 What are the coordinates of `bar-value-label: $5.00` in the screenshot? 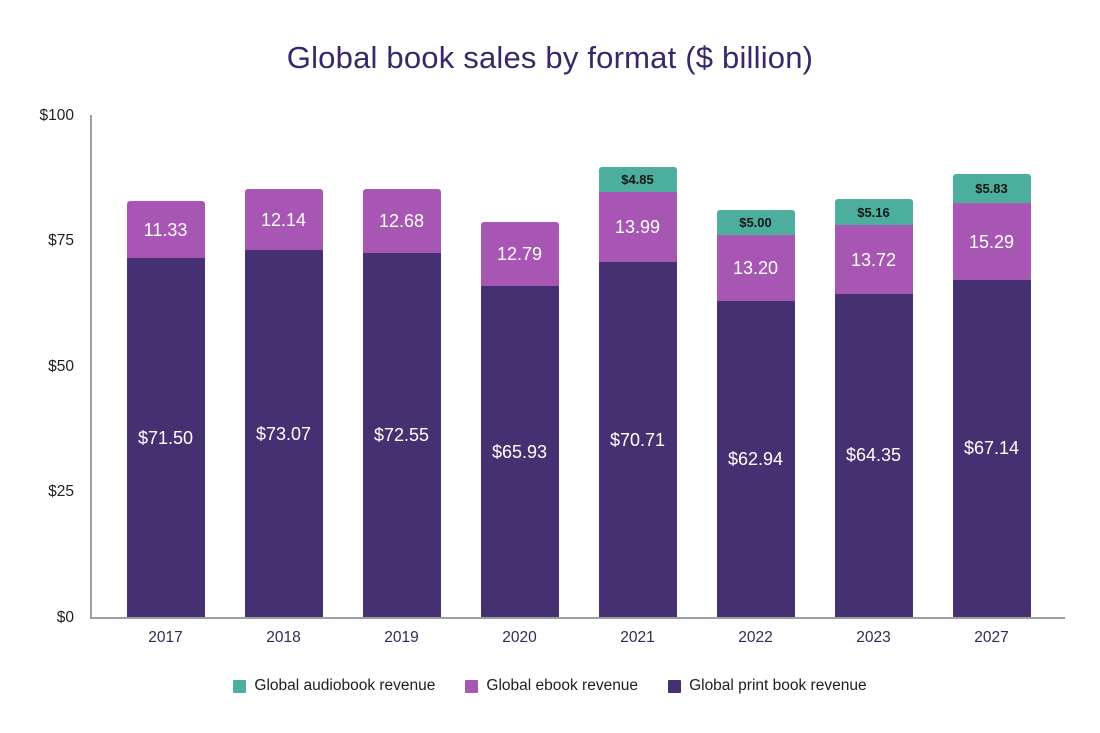 It's located at (755, 222).